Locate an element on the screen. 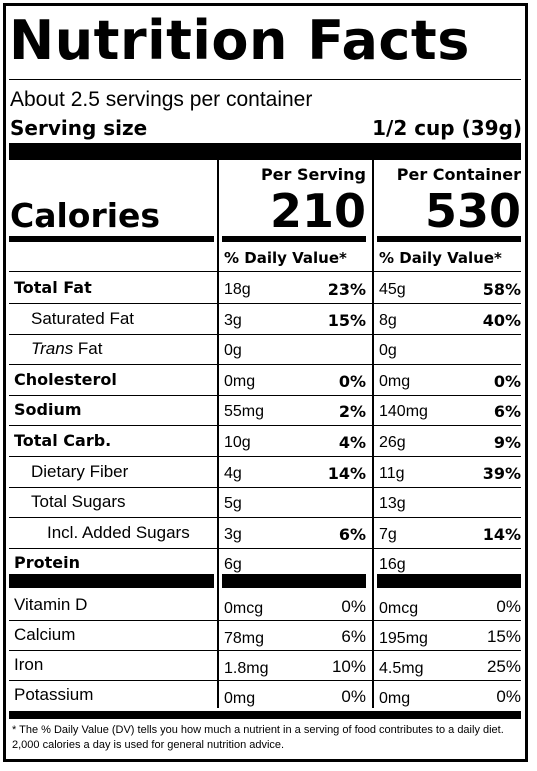 Image resolution: width=537 pixels, height=771 pixels. serving-amount: 10g is located at coordinates (237, 442).